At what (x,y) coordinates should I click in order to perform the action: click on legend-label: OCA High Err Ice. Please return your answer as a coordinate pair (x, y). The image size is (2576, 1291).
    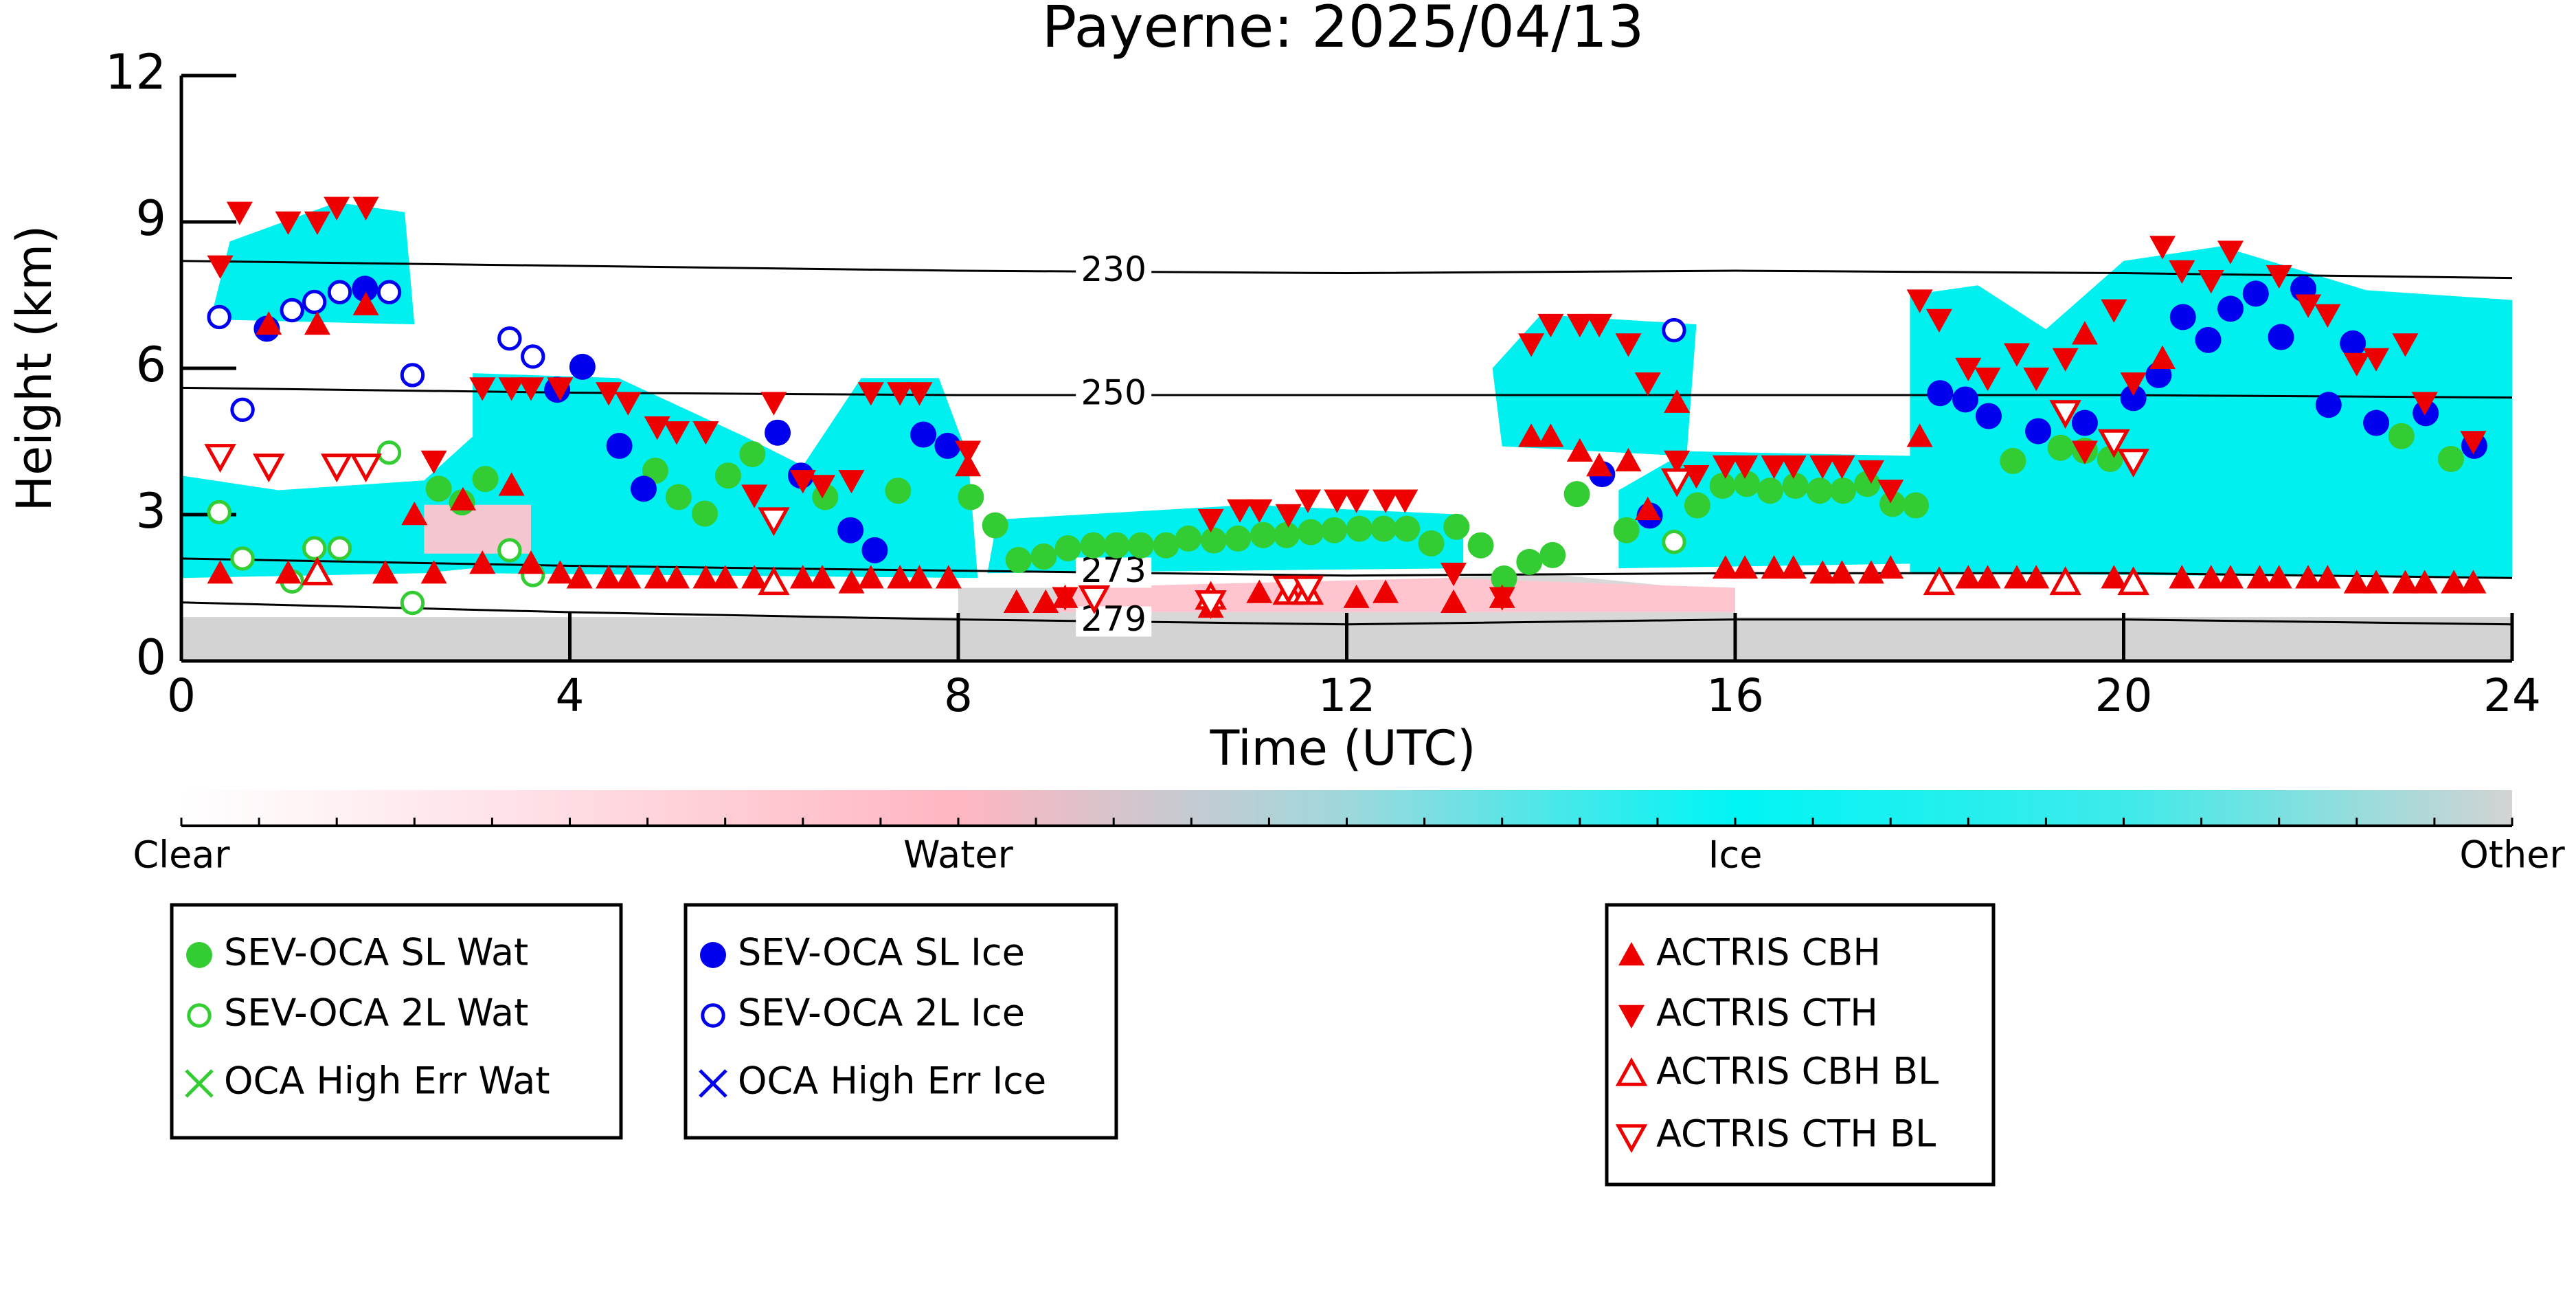
    Looking at the image, I should click on (892, 1081).